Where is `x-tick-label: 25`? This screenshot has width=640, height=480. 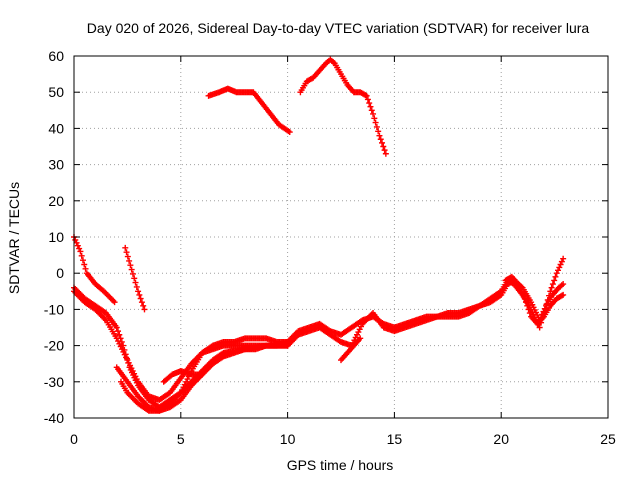
x-tick-label: 25 is located at coordinates (608, 439).